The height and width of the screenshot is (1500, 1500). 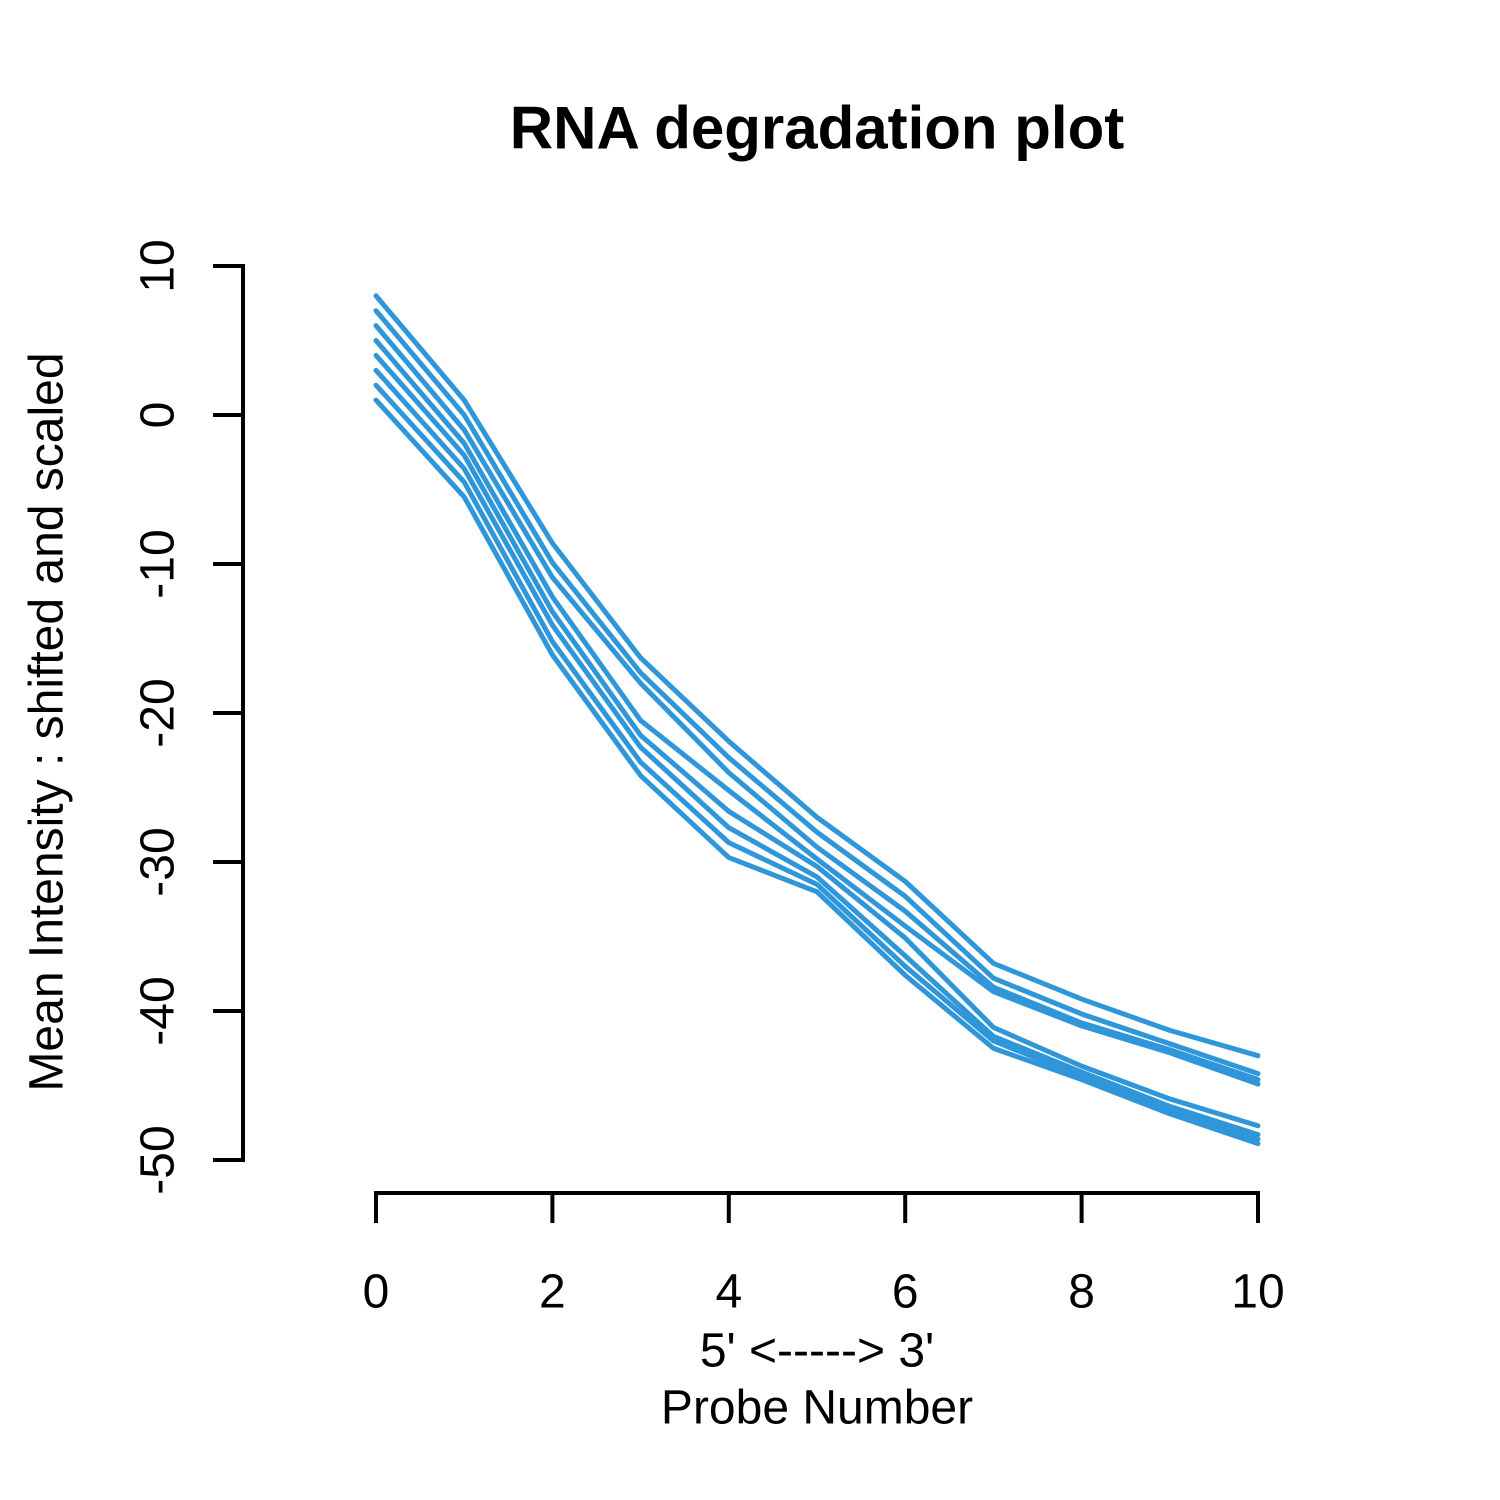 I want to click on chart-title: RNA degradation plot, so click(x=817, y=128).